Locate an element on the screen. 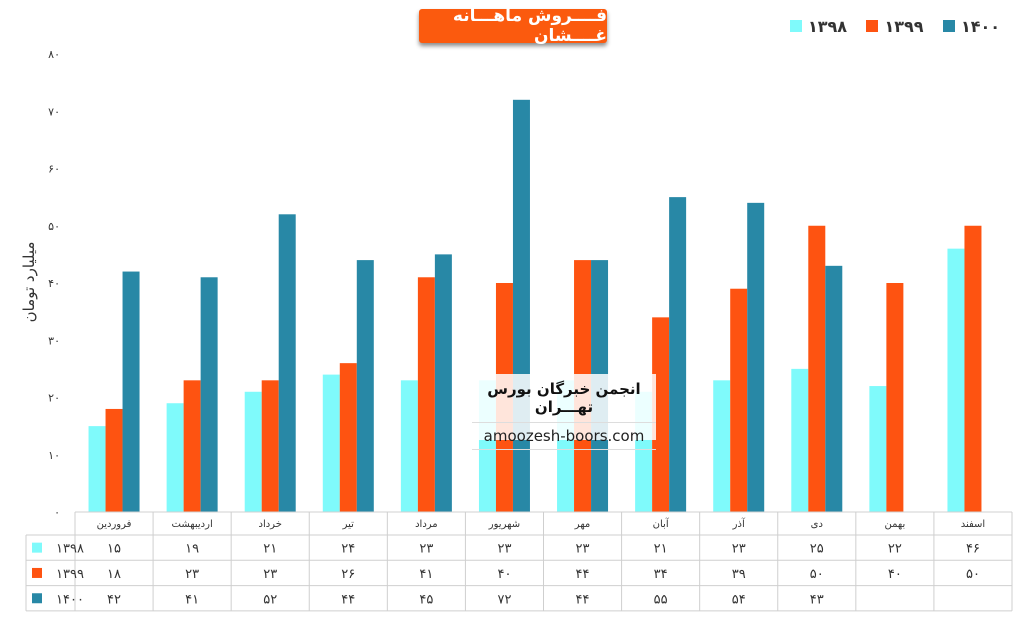 This screenshot has width=1023, height=630. x-tick-label: خرداد is located at coordinates (270, 524).